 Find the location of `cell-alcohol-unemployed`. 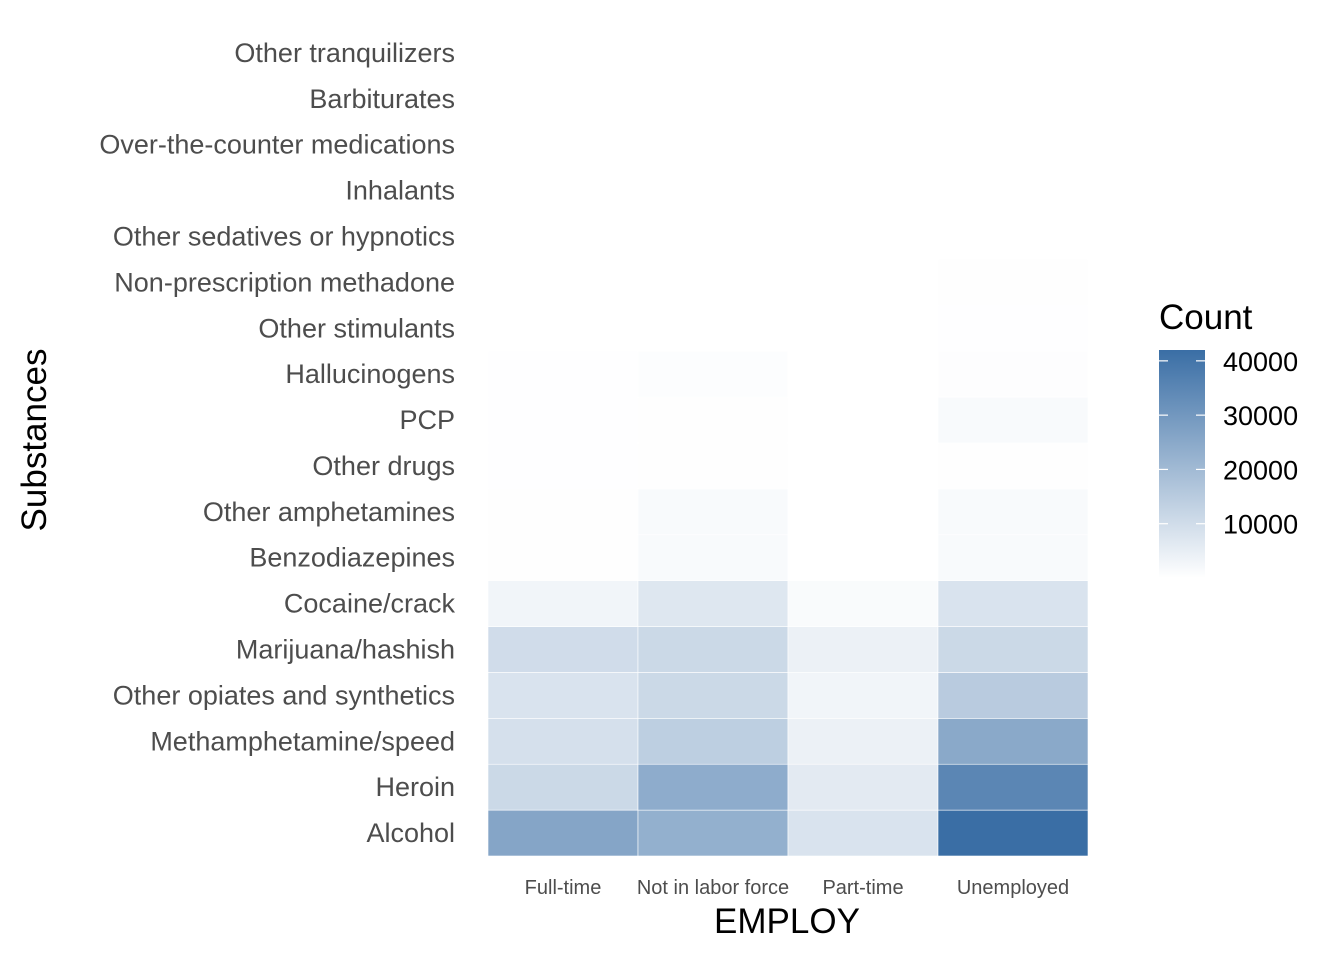

cell-alcohol-unemployed is located at coordinates (1013, 833).